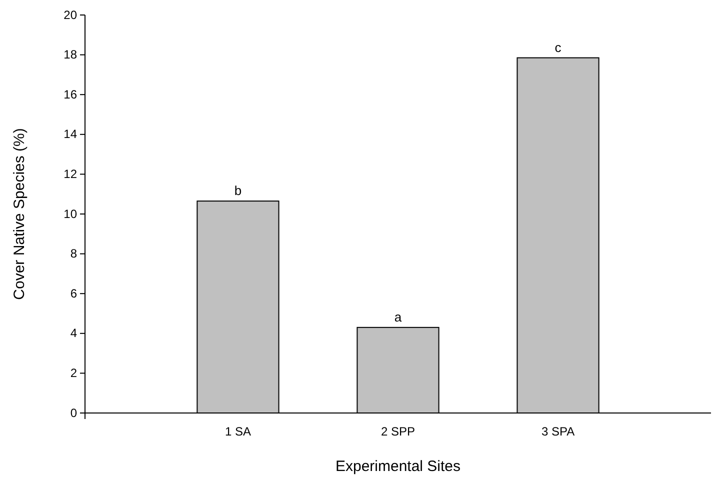 This screenshot has height=483, width=713. Describe the element at coordinates (74, 253) in the screenshot. I see `y-tick-label: 8` at that location.